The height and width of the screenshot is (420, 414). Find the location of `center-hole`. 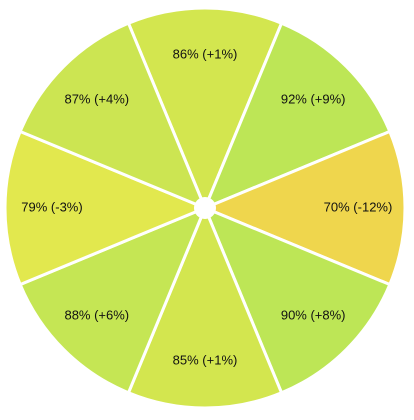

center-hole is located at coordinates (205, 208).